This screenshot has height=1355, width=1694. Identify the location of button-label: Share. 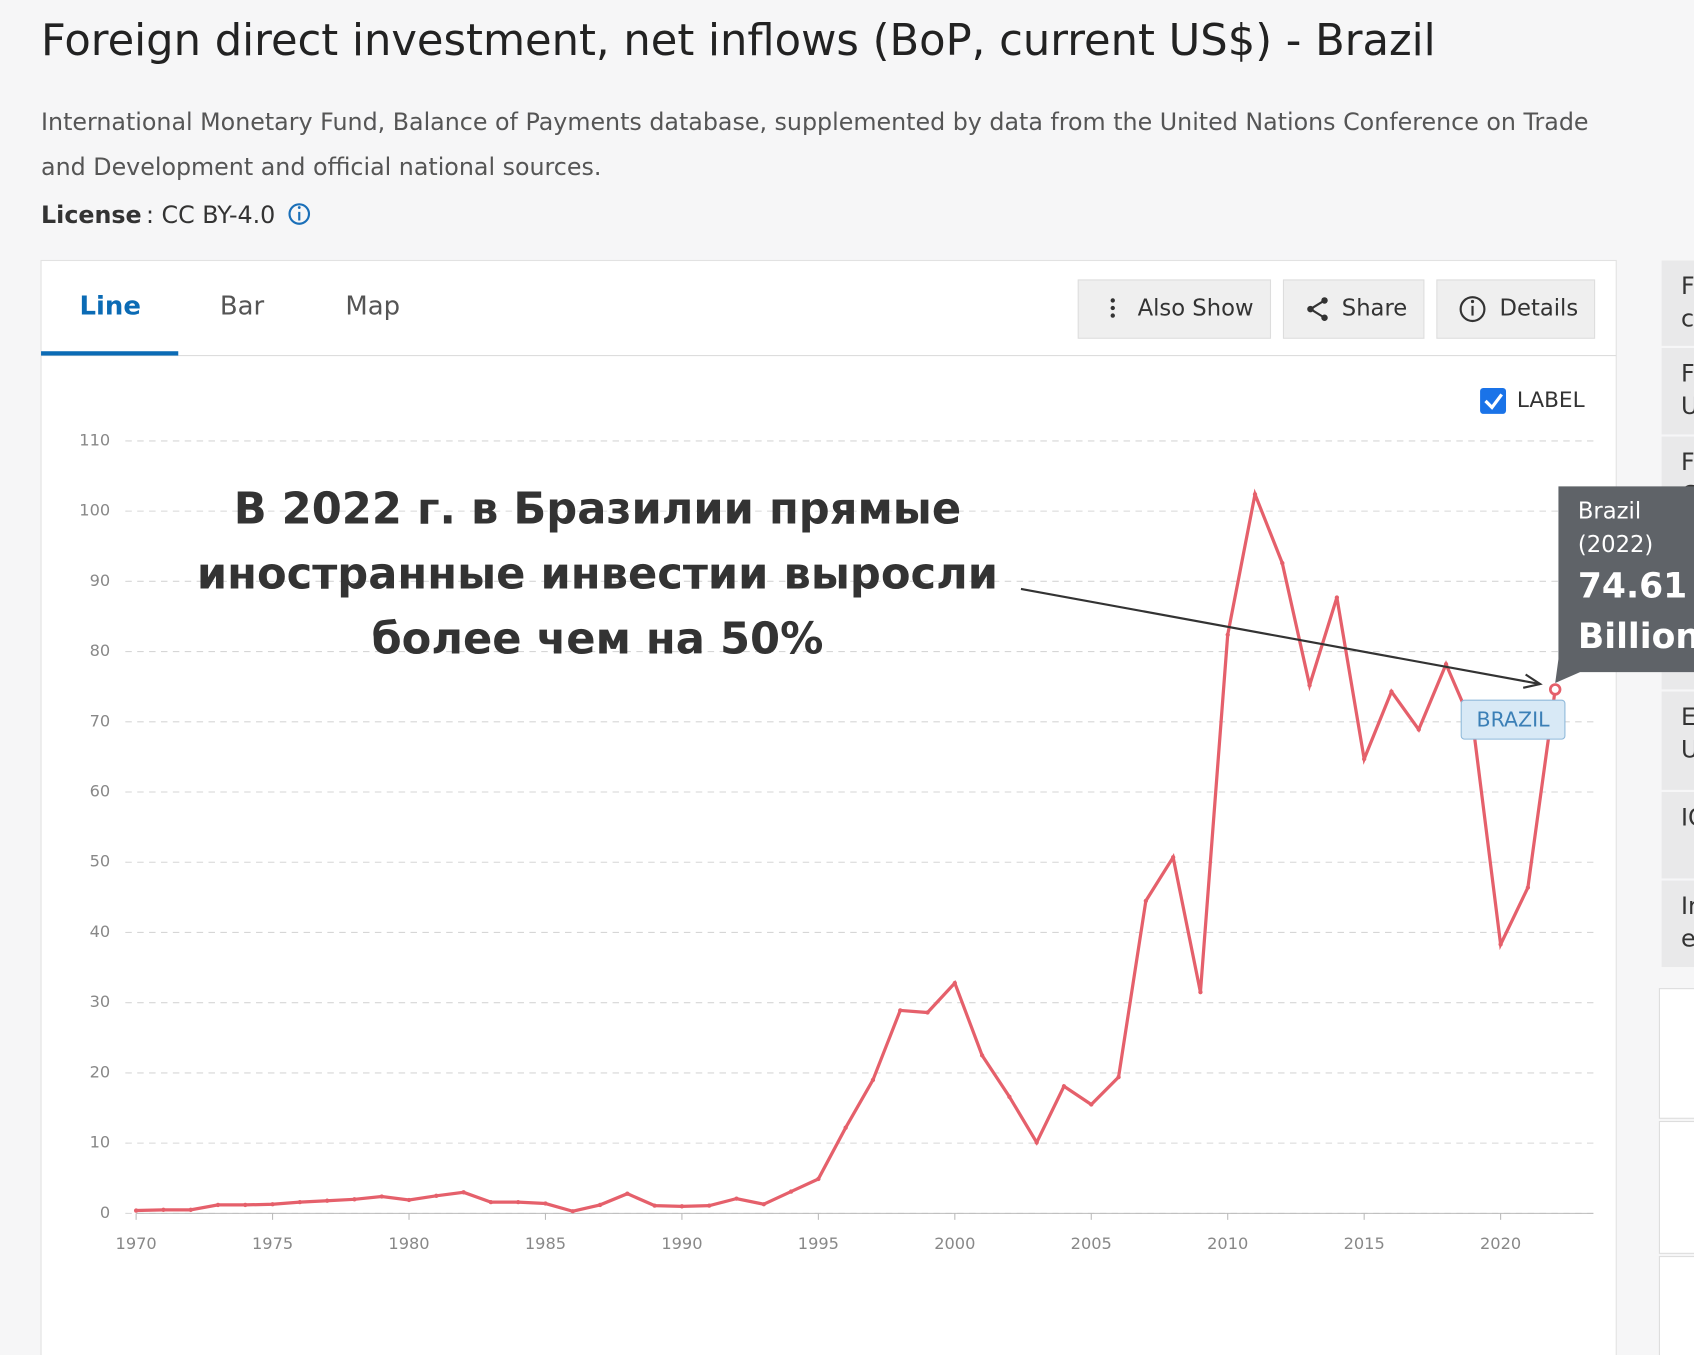
(1374, 309).